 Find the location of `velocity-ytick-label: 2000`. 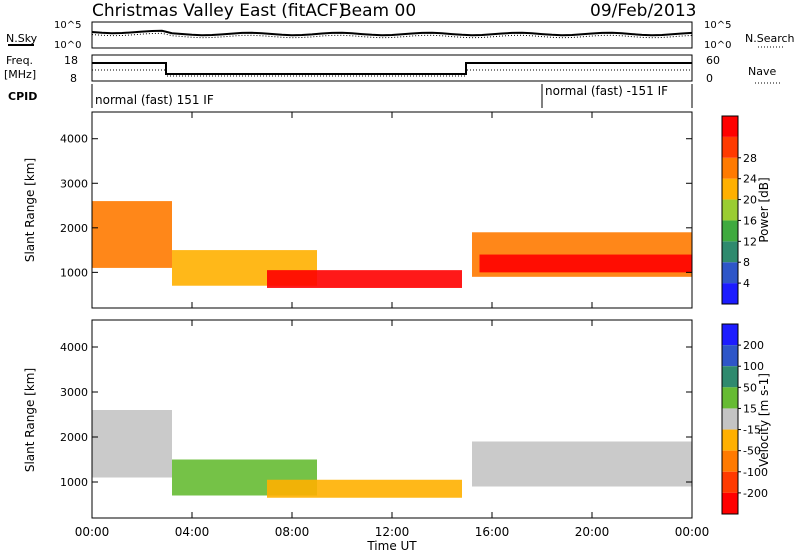

velocity-ytick-label: 2000 is located at coordinates (74, 437).